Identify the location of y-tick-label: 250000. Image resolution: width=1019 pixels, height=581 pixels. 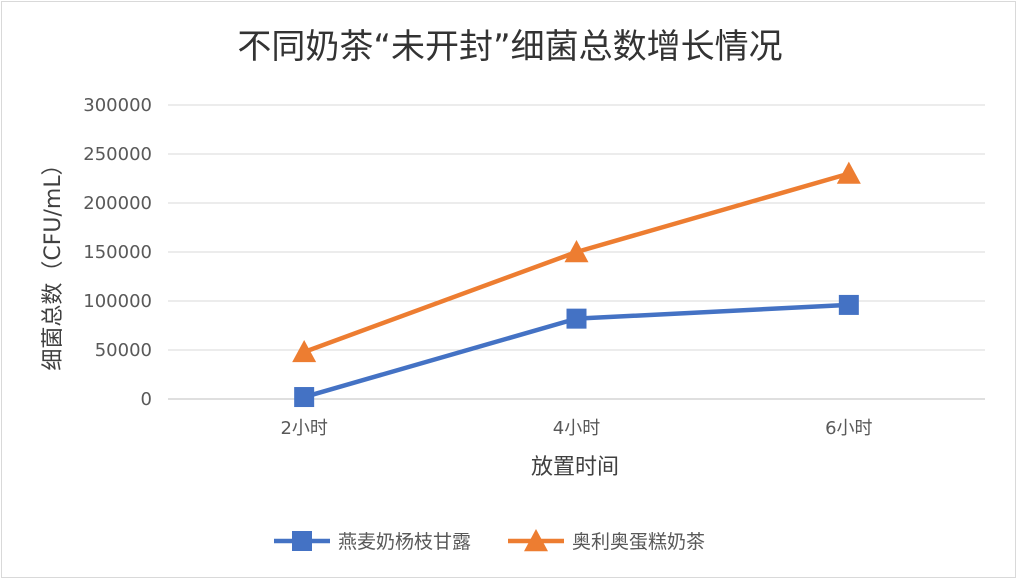
(117, 154).